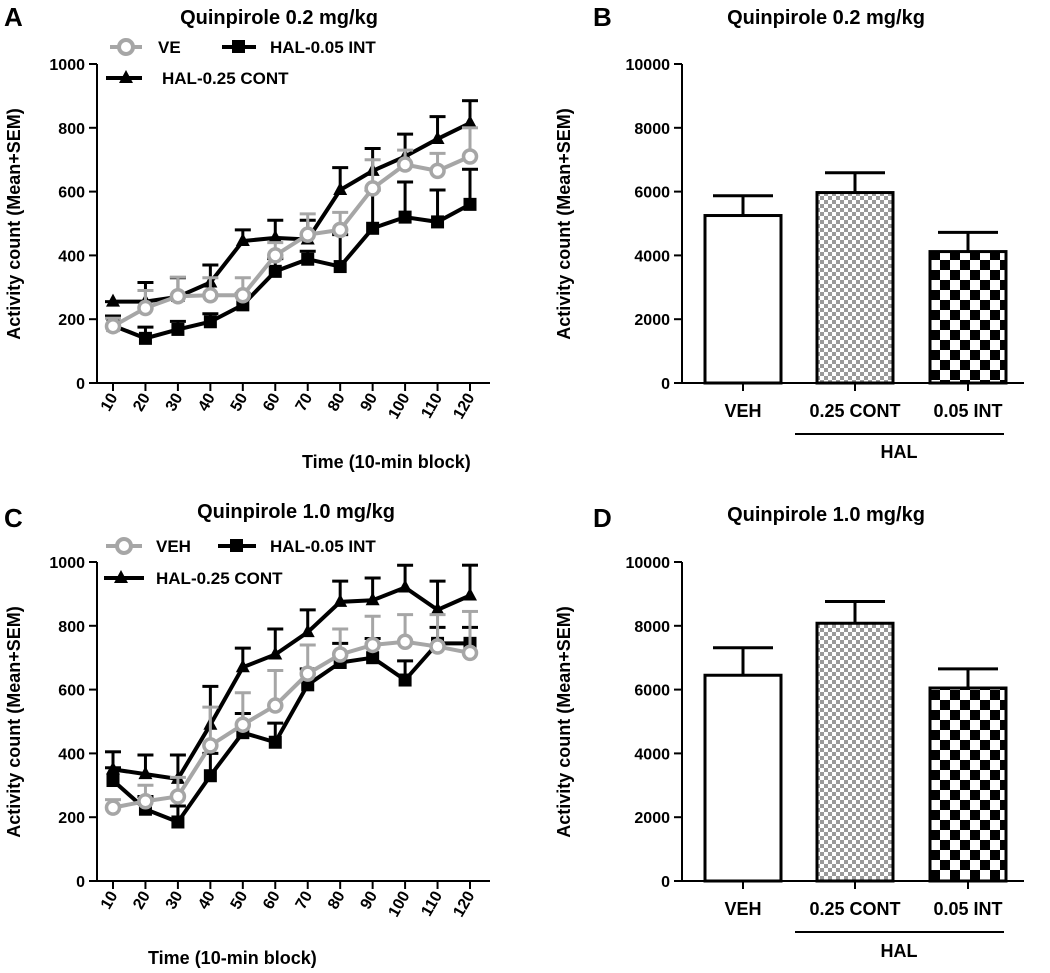  I want to click on panel-a-ylabel: Activity count (Mean+SEM), so click(14, 224).